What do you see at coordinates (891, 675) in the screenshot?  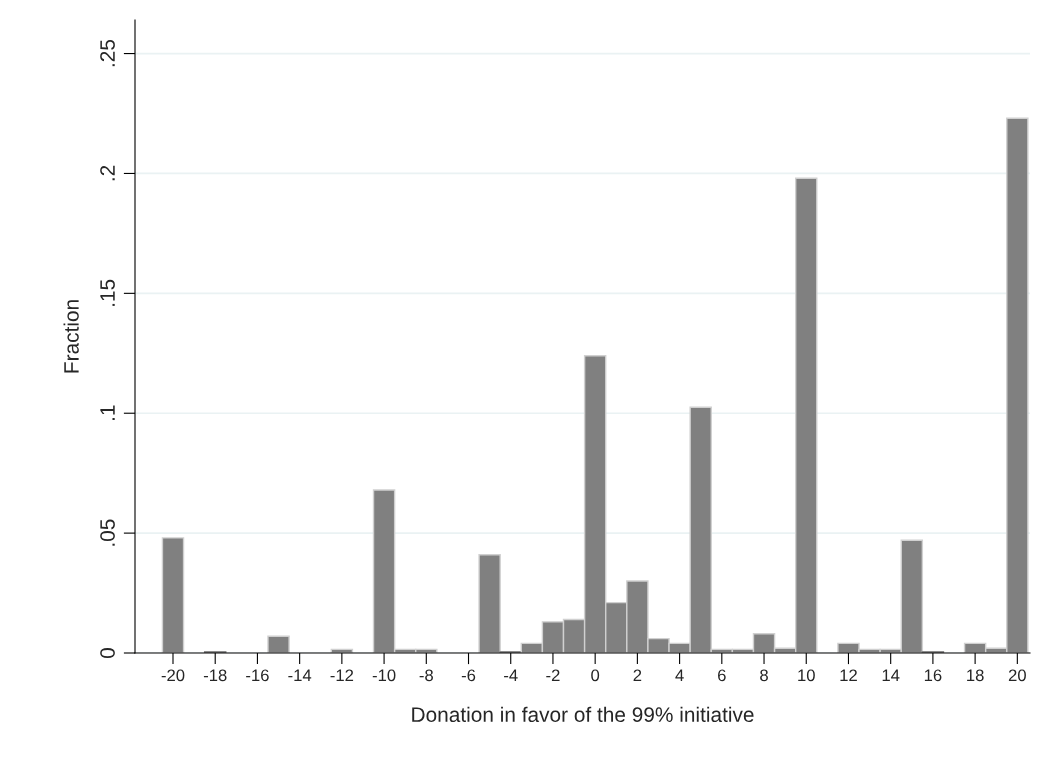 I see `x-tick-label: 14` at bounding box center [891, 675].